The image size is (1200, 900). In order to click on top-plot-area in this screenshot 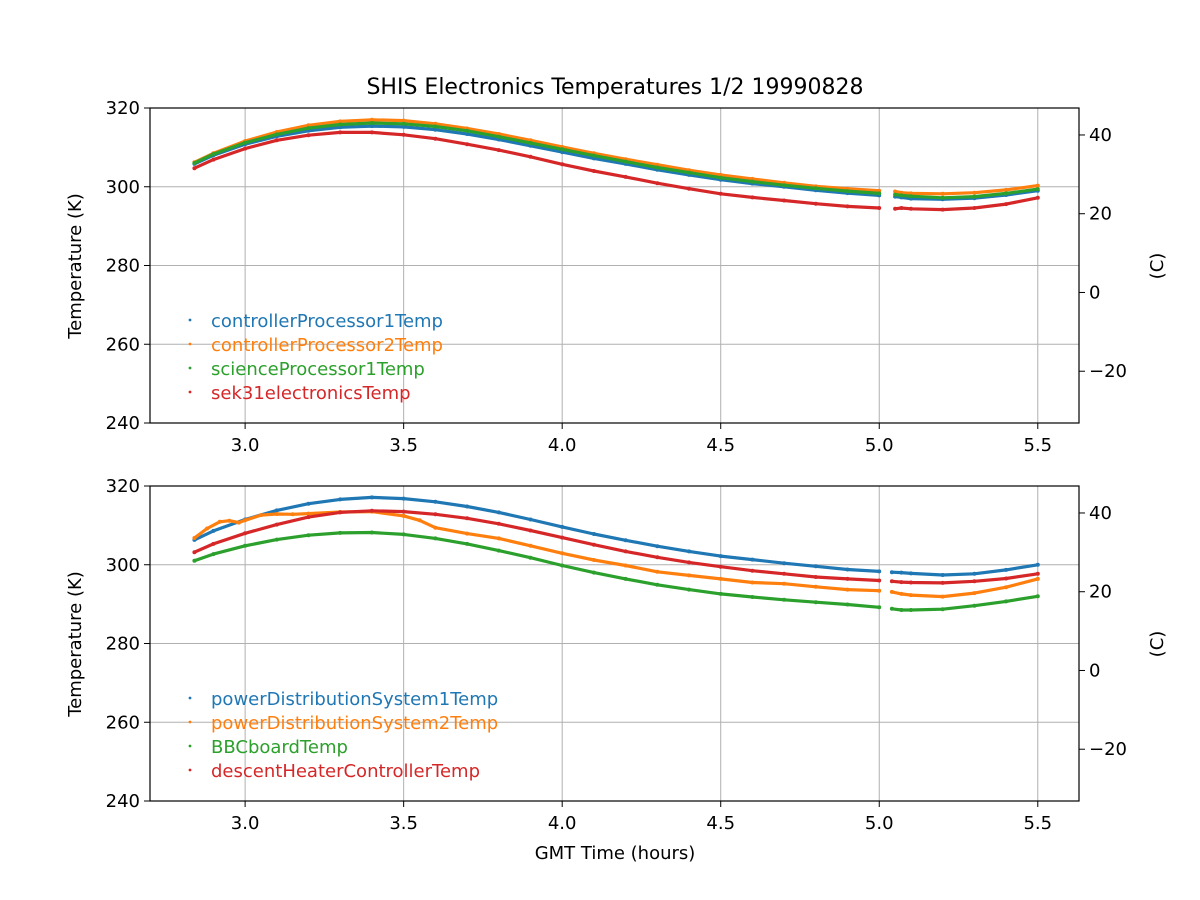, I will do `click(616, 164)`.